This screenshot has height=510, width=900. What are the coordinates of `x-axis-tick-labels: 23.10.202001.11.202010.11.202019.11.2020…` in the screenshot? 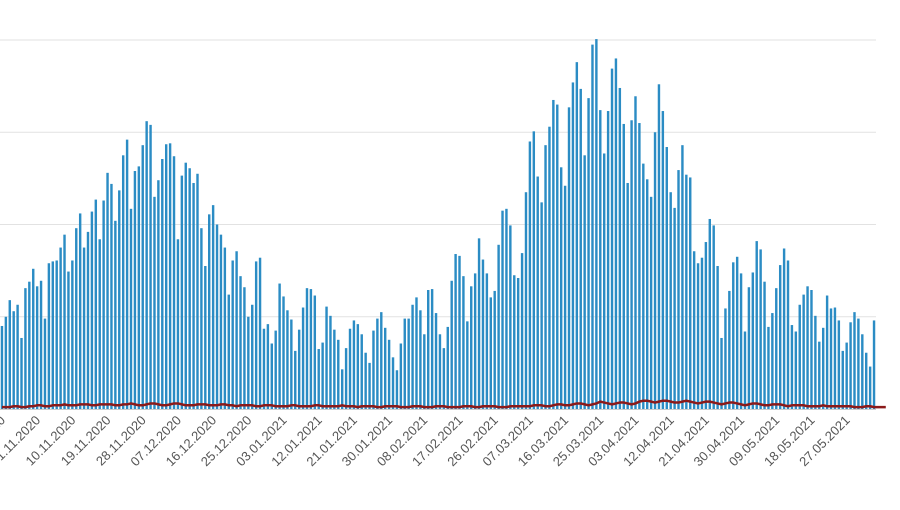 It's located at (426, 441).